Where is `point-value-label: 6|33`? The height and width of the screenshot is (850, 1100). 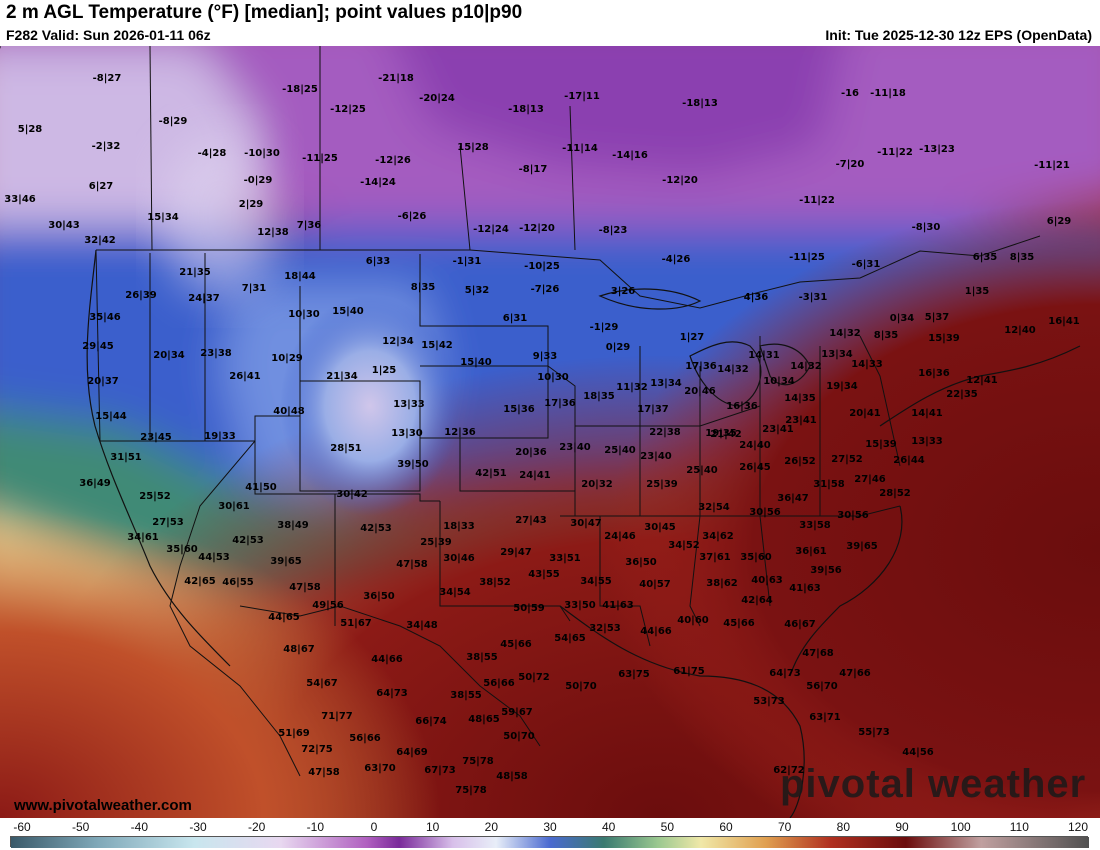
point-value-label: 6|33 is located at coordinates (378, 261).